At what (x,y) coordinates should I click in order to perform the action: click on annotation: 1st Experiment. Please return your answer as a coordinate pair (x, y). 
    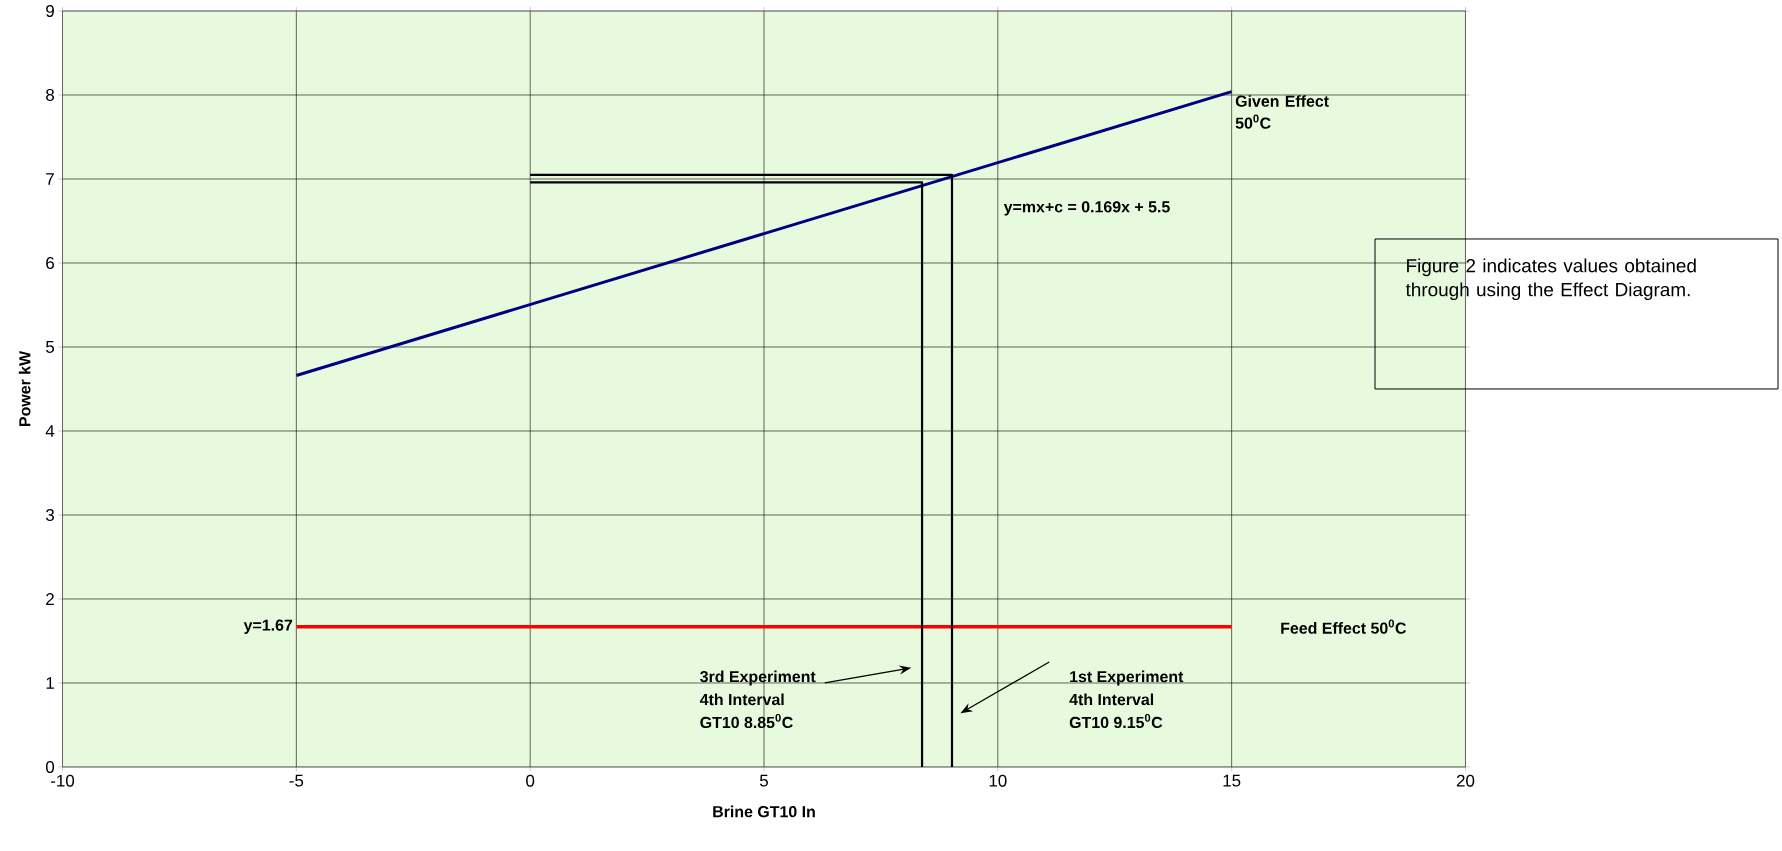
    Looking at the image, I should click on (1127, 678).